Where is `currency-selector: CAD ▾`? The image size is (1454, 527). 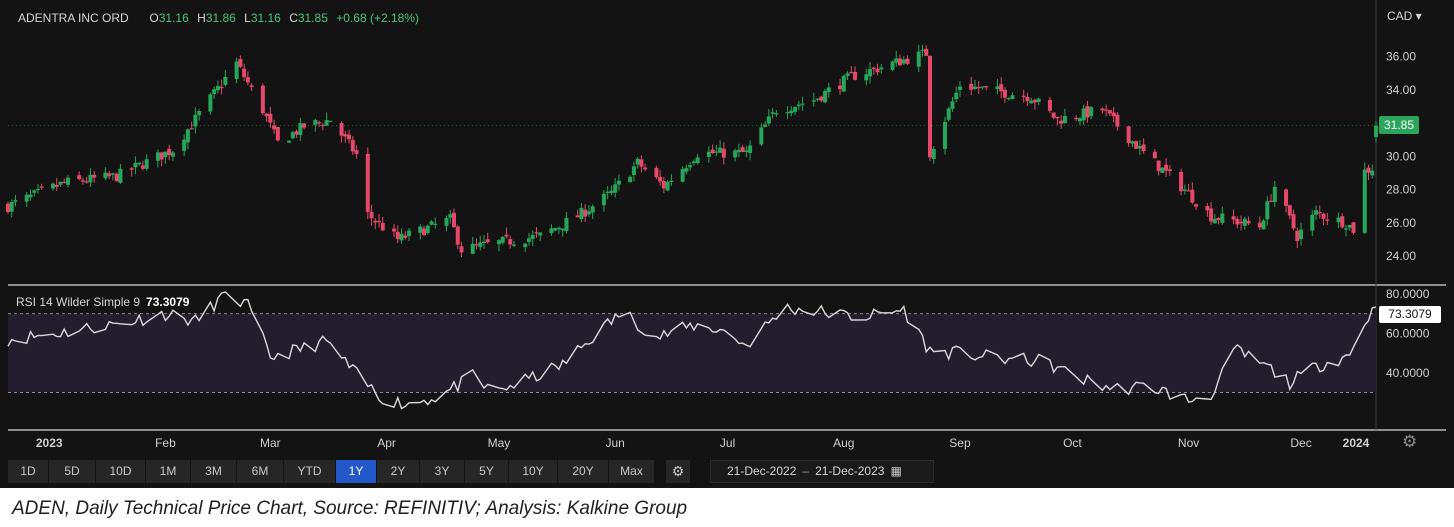
currency-selector: CAD ▾ is located at coordinates (1404, 16).